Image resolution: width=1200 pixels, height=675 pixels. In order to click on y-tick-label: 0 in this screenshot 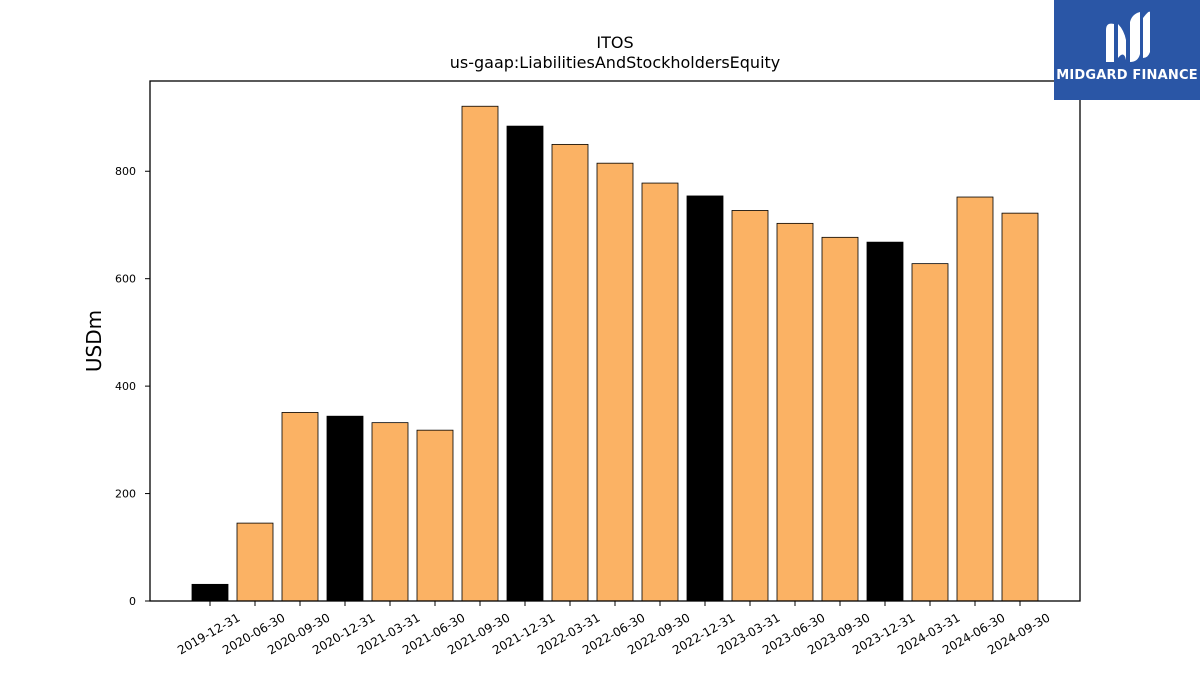, I will do `click(132, 601)`.